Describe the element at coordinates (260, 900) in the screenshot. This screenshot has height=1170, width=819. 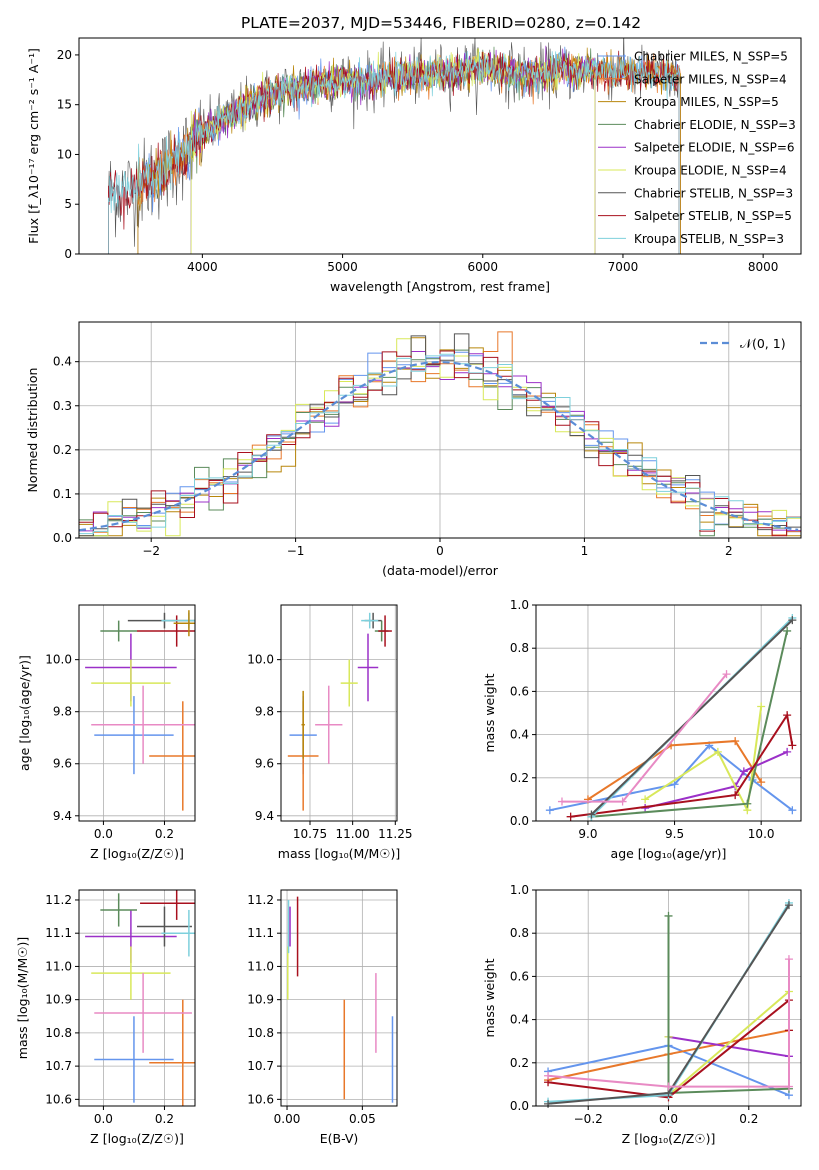
I see `y-tick-label: 11.2` at that location.